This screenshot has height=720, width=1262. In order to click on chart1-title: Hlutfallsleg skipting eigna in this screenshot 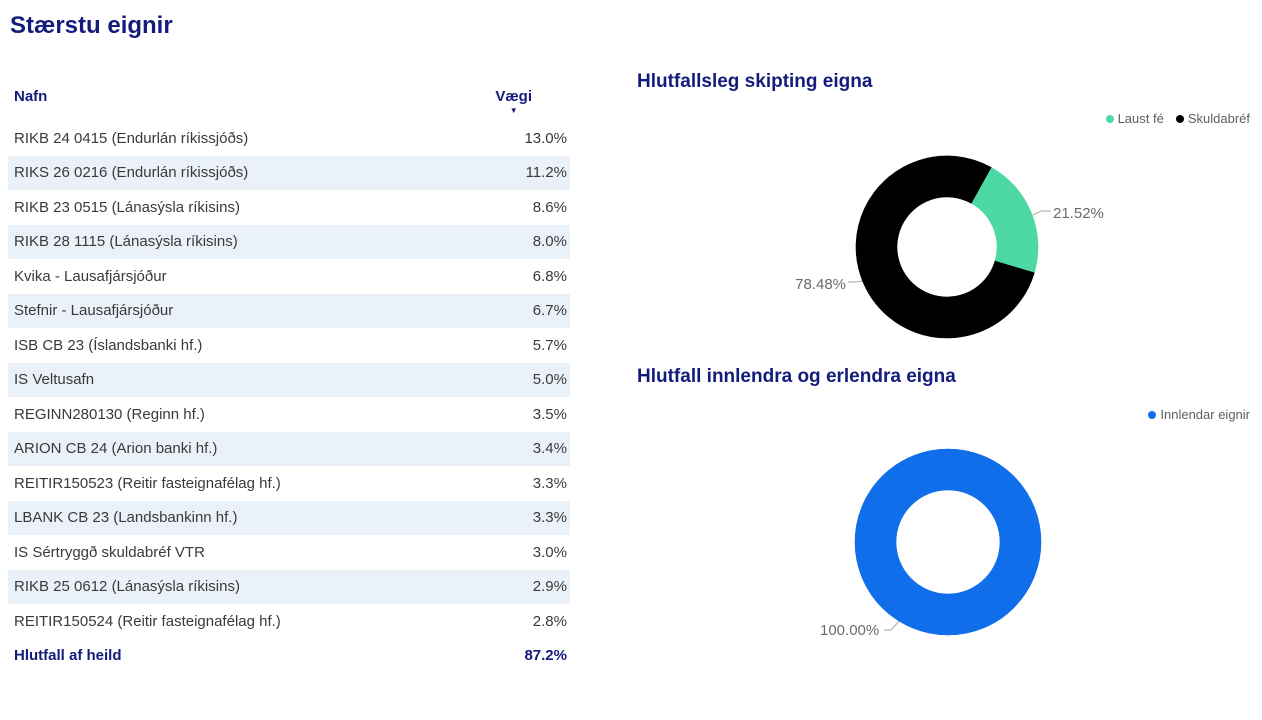, I will do `click(755, 81)`.